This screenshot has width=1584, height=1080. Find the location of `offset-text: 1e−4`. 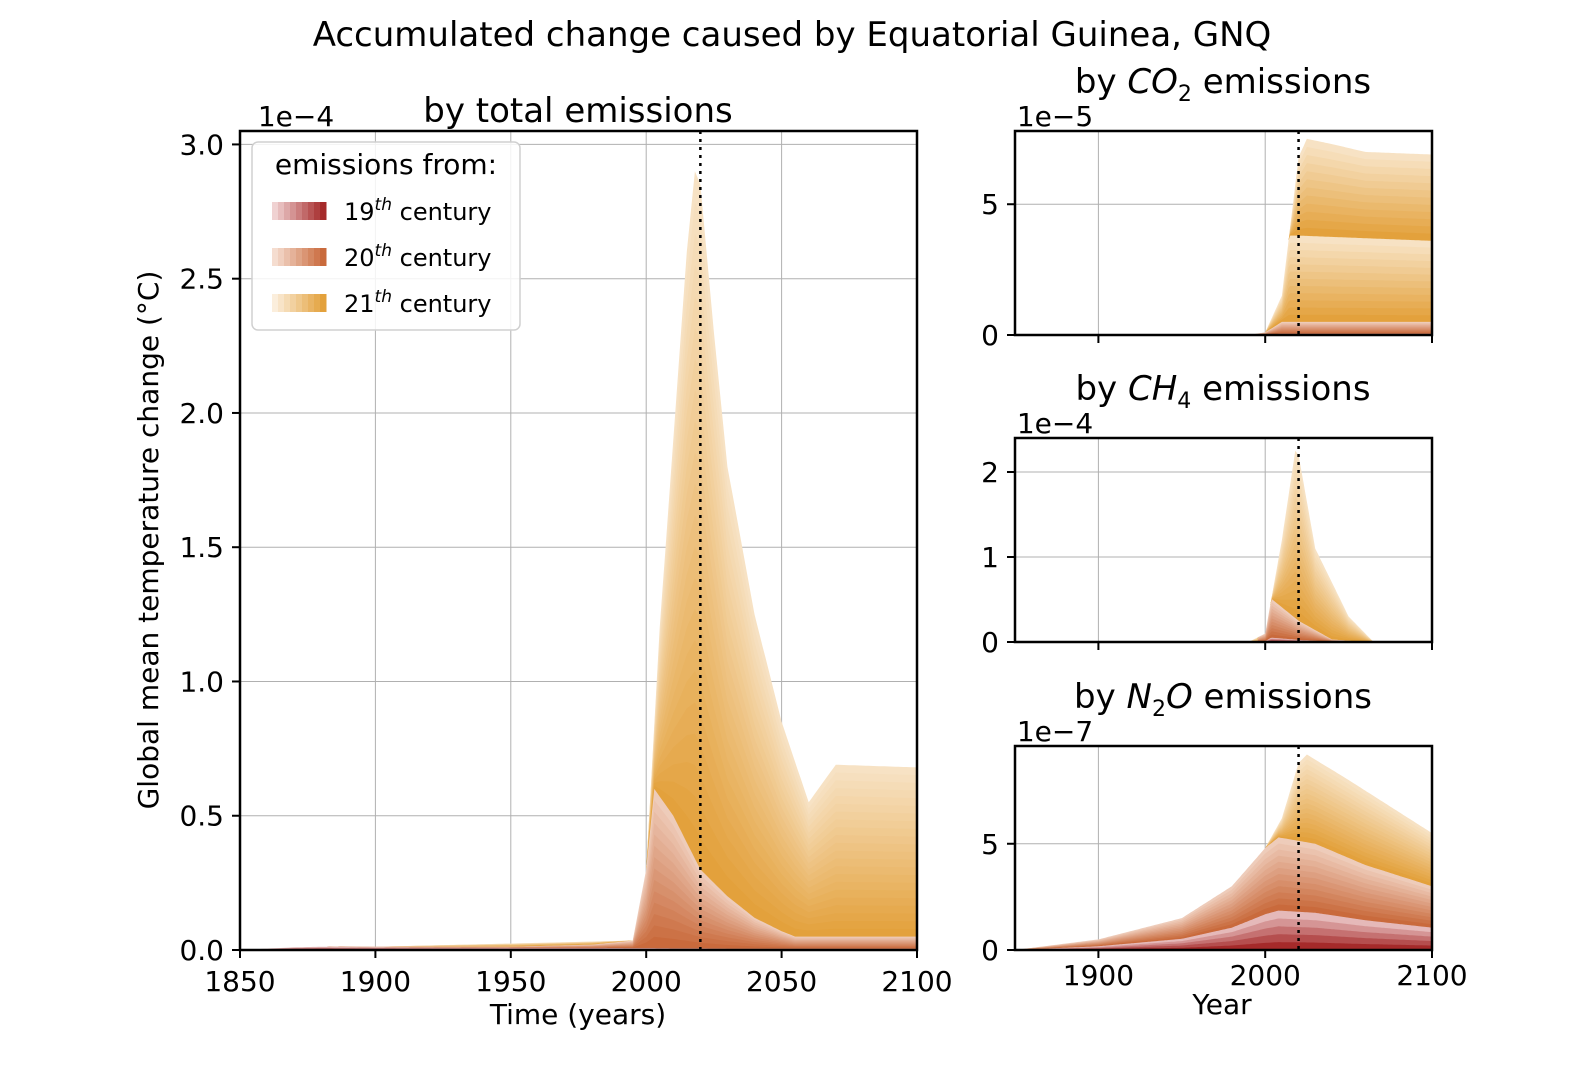

offset-text: 1e−4 is located at coordinates (1055, 423).